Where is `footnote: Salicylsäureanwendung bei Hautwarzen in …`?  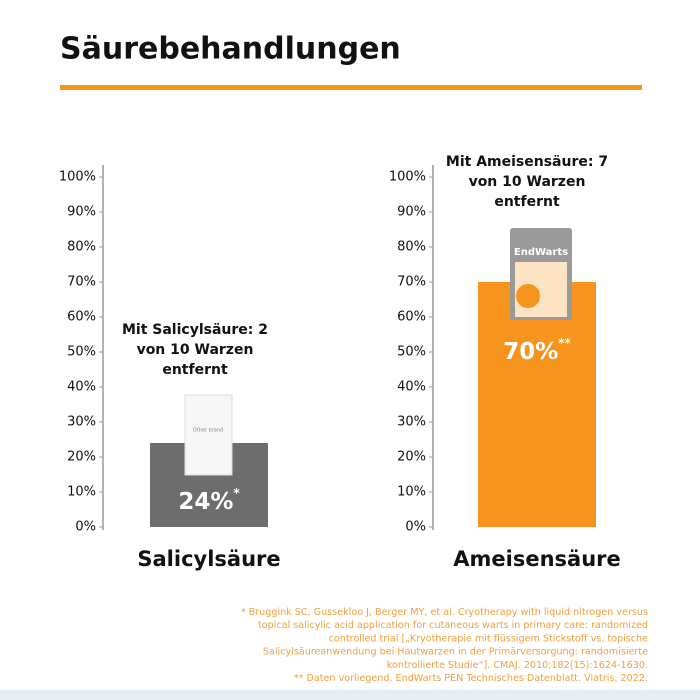
footnote: Salicylsäureanwendung bei Hautwarzen in … is located at coordinates (455, 652).